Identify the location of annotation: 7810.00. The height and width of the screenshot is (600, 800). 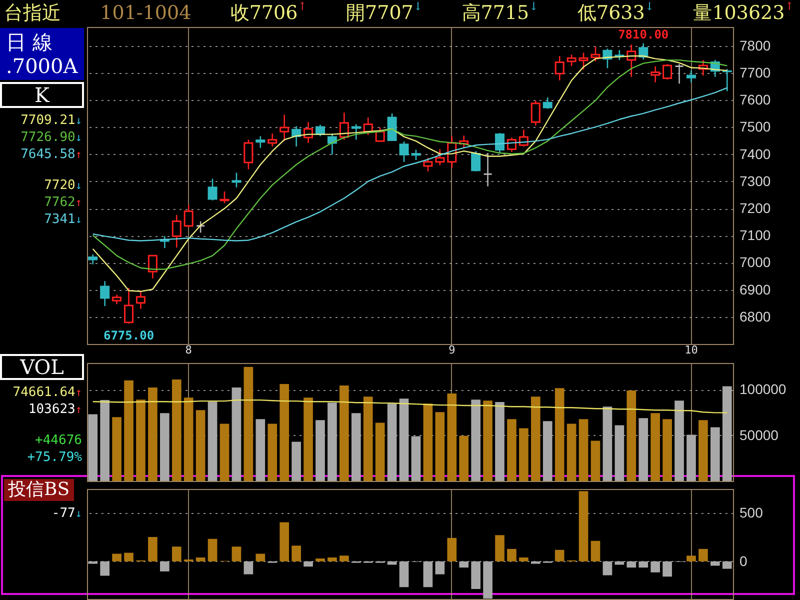
(643, 34).